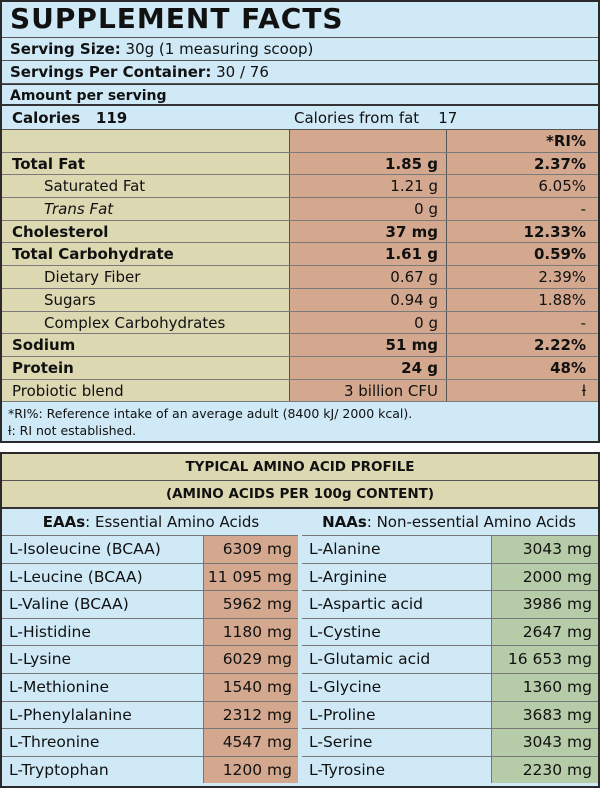 This screenshot has width=600, height=788. What do you see at coordinates (150, 714) in the screenshot?
I see `amino-row: L-Phenylalanine 2312 mg` at bounding box center [150, 714].